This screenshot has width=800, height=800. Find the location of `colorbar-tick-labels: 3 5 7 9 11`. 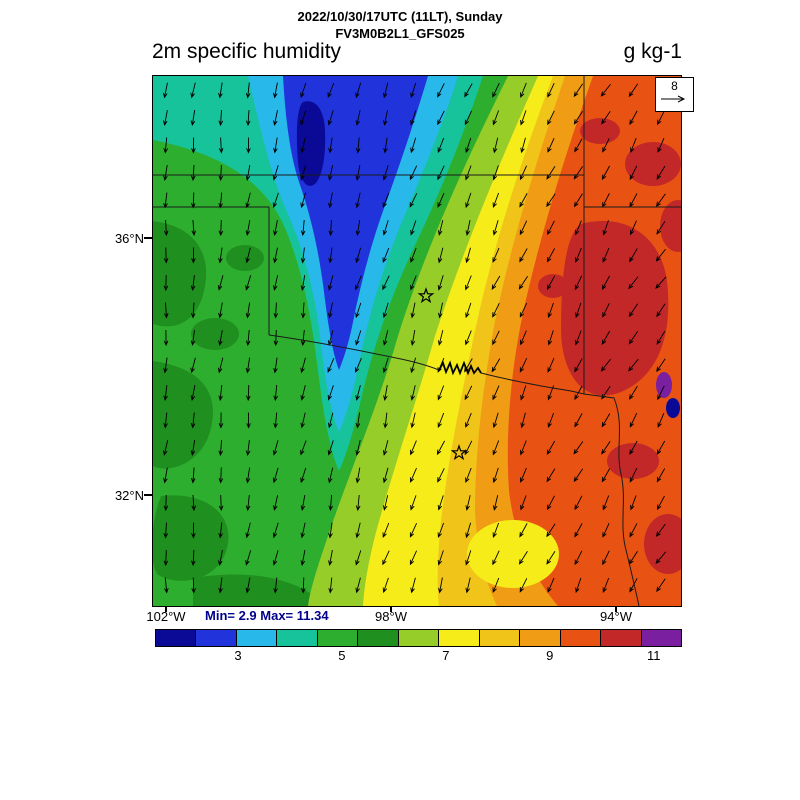

colorbar-tick-labels: 3 5 7 9 11 is located at coordinates (417, 657).